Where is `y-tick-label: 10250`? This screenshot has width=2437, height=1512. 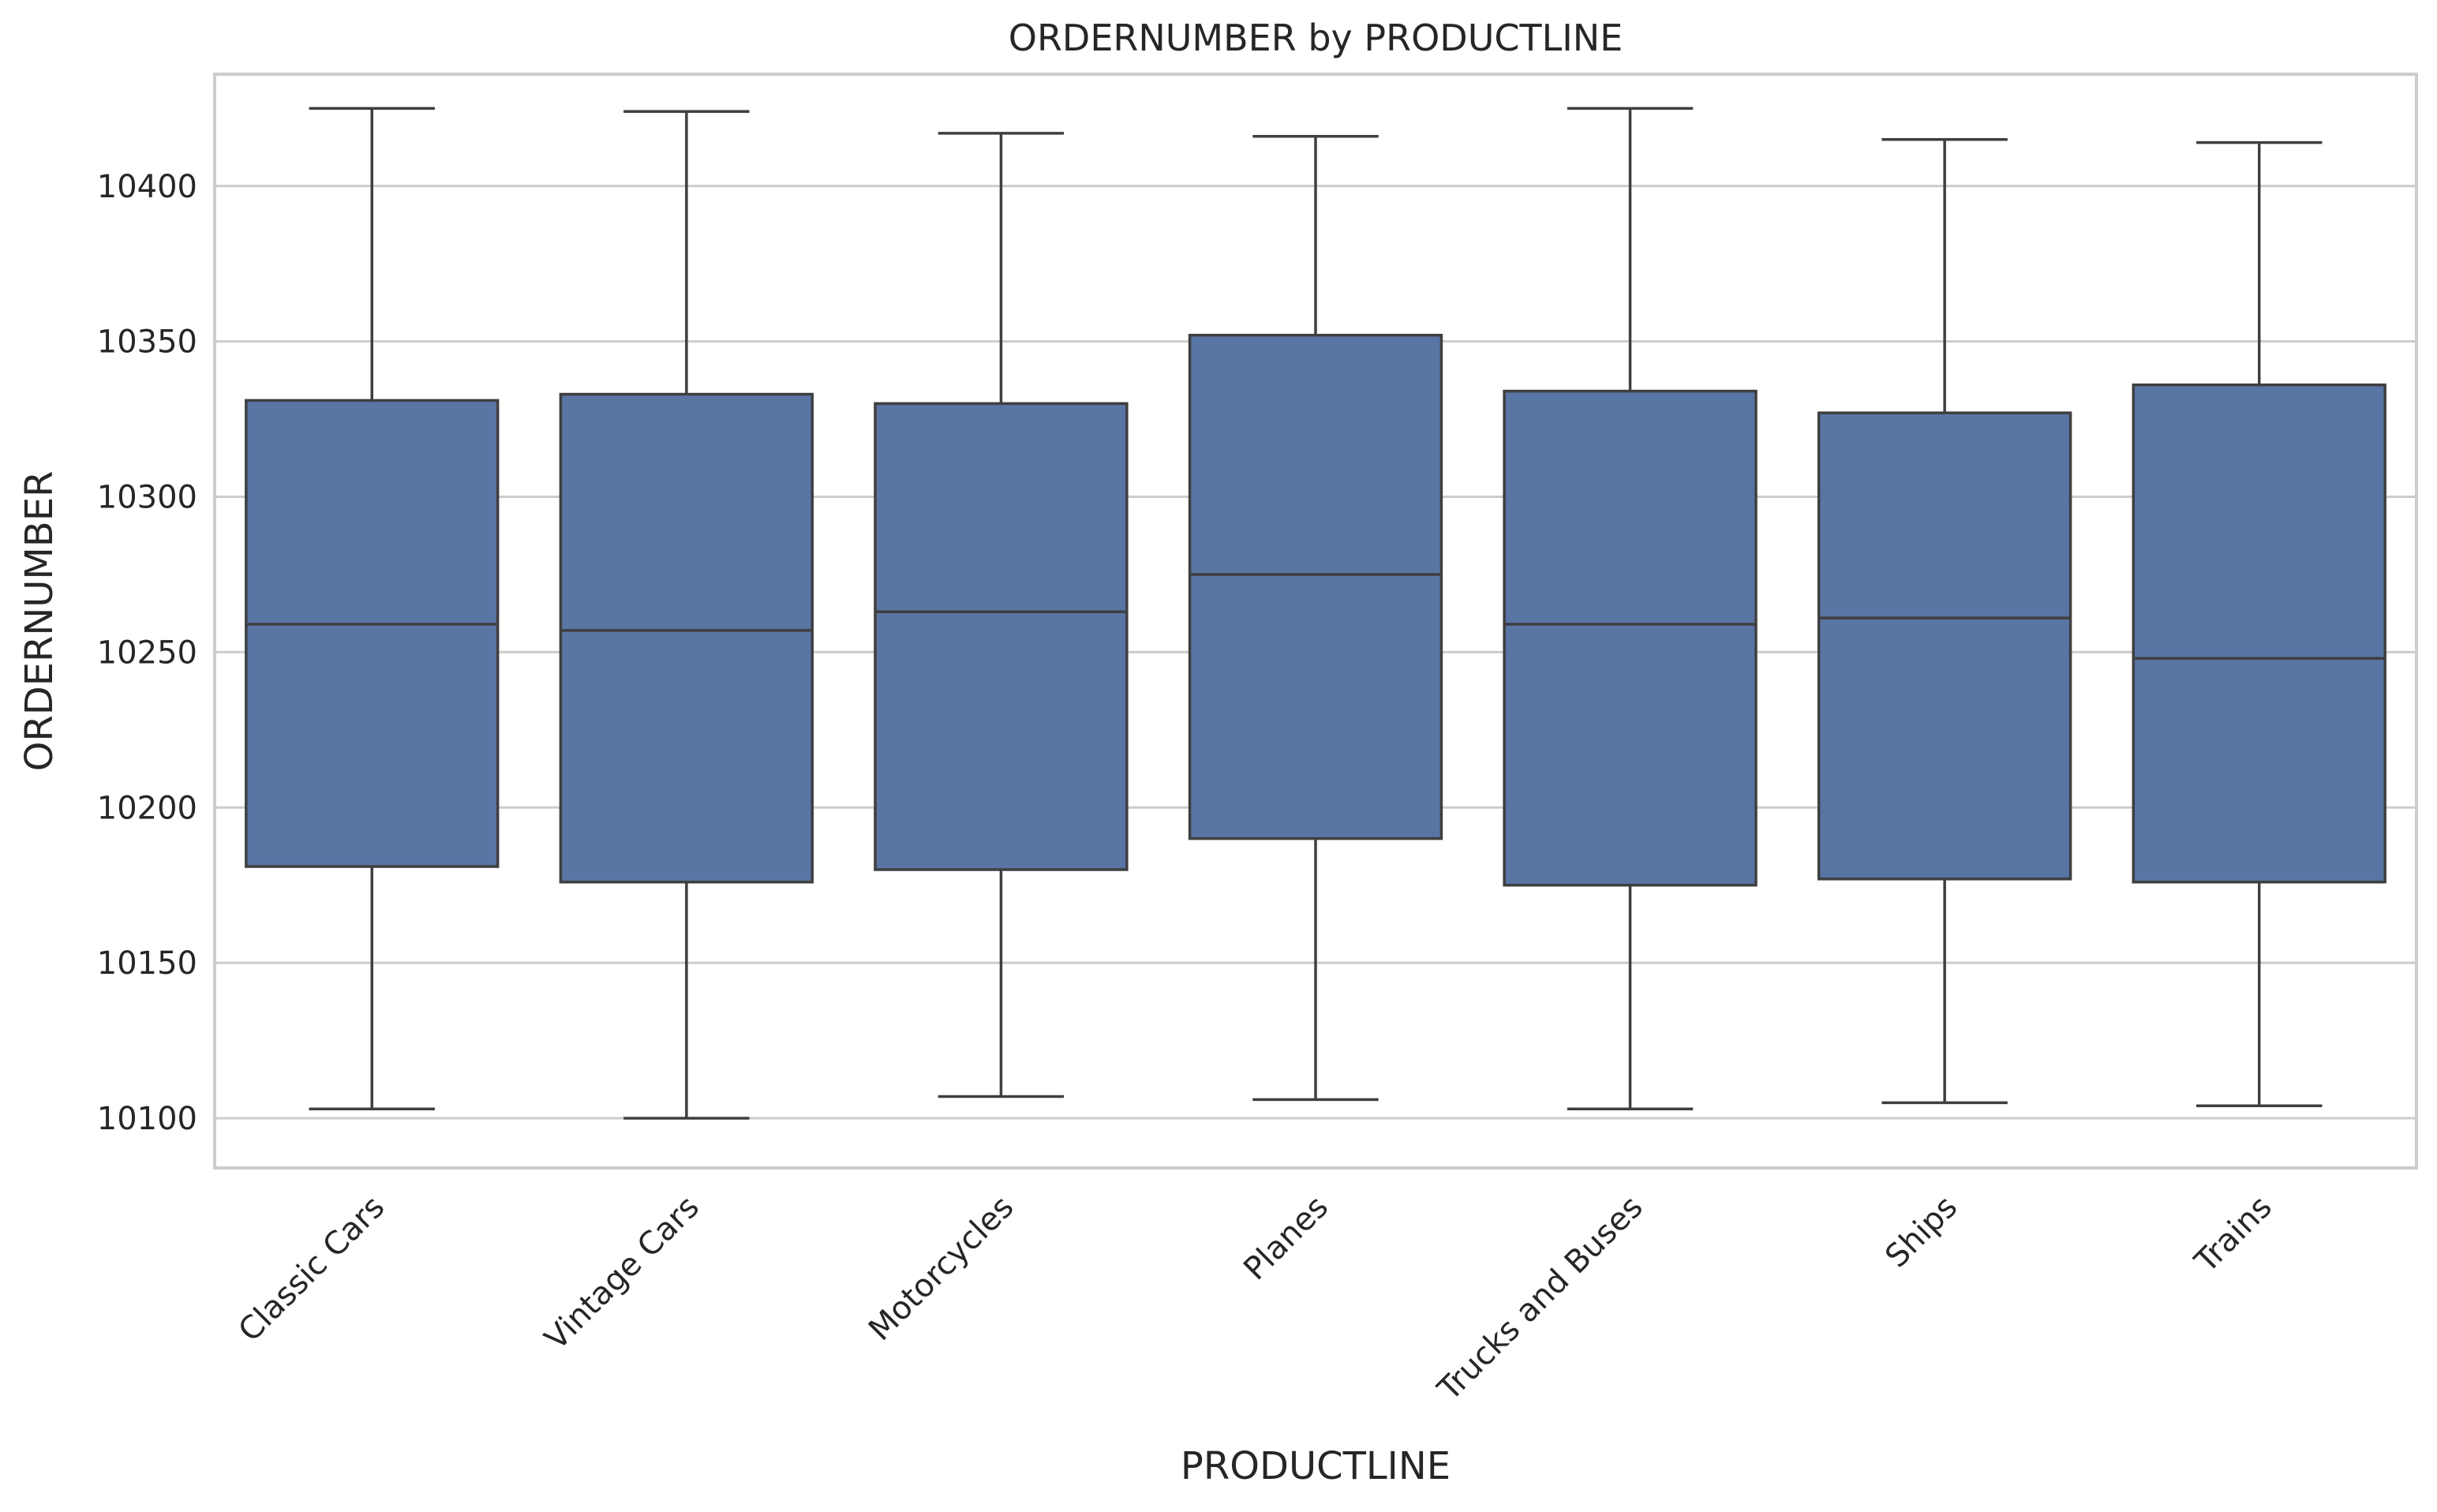
y-tick-label: 10250 is located at coordinates (147, 652).